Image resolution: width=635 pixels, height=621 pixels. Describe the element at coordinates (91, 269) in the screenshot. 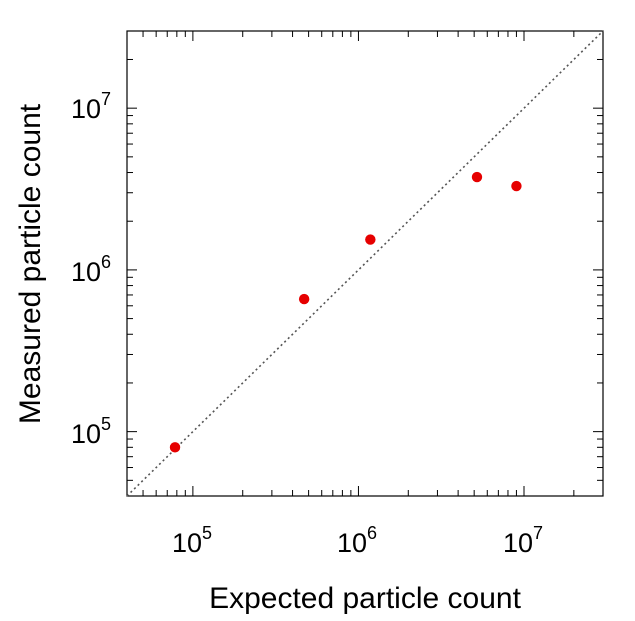

I see `y-tick-label-1e6: 10⁶` at that location.